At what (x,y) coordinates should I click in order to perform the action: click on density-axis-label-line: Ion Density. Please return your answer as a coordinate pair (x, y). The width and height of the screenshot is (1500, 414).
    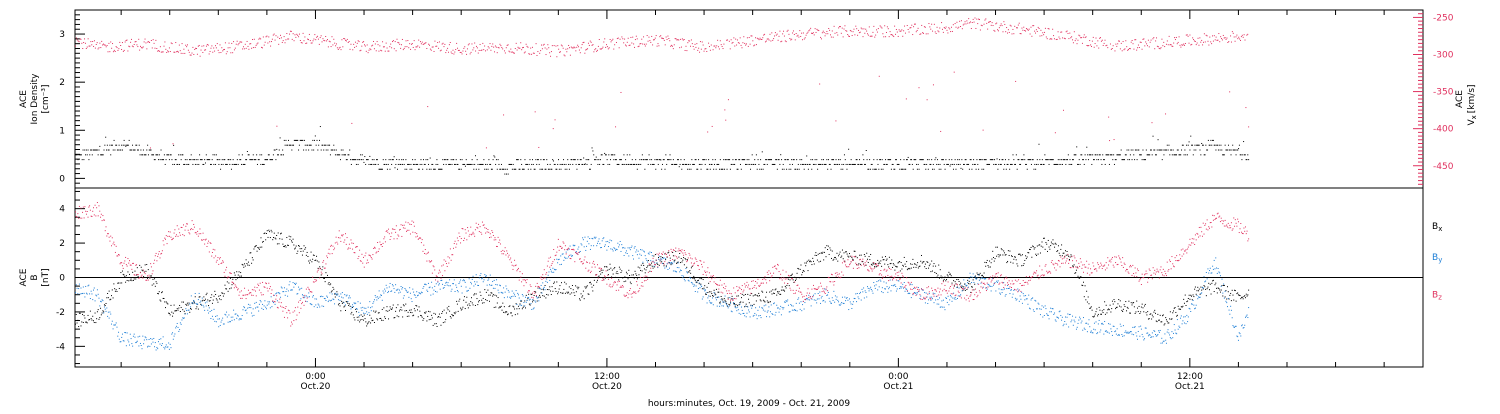
    Looking at the image, I should click on (35, 99).